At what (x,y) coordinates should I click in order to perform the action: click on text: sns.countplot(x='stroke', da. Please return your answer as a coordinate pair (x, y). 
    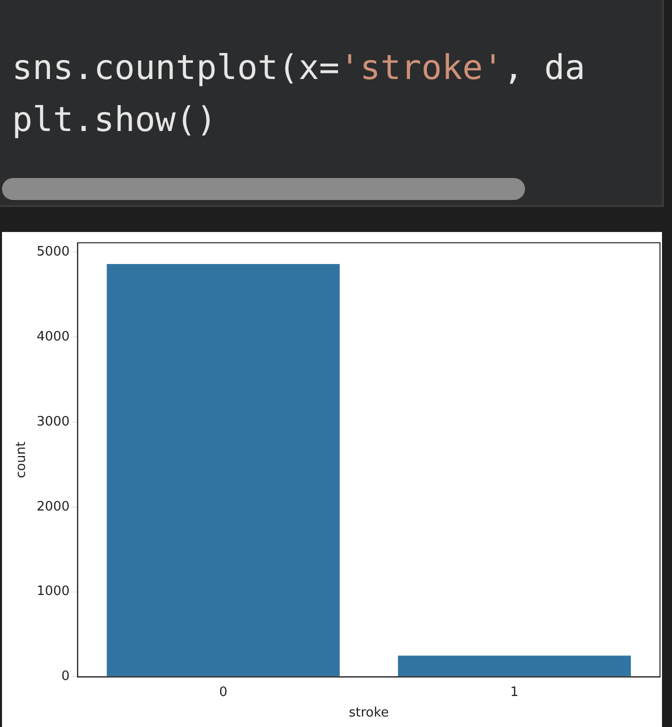
    Looking at the image, I should click on (299, 68).